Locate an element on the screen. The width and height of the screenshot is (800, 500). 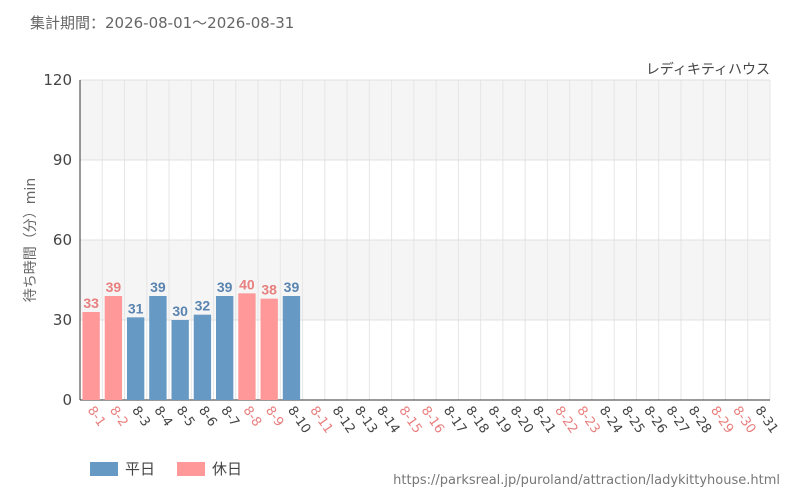
y-tick-label: 90 is located at coordinates (62, 160).